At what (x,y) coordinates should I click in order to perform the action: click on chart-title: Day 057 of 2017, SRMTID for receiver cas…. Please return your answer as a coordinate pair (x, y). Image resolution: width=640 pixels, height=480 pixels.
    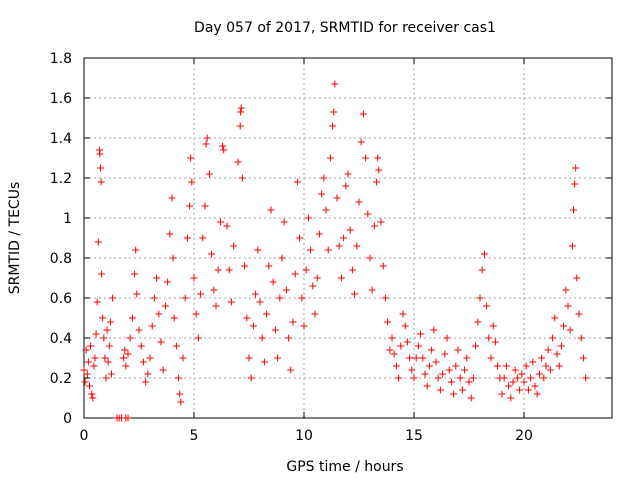
    Looking at the image, I should click on (345, 28).